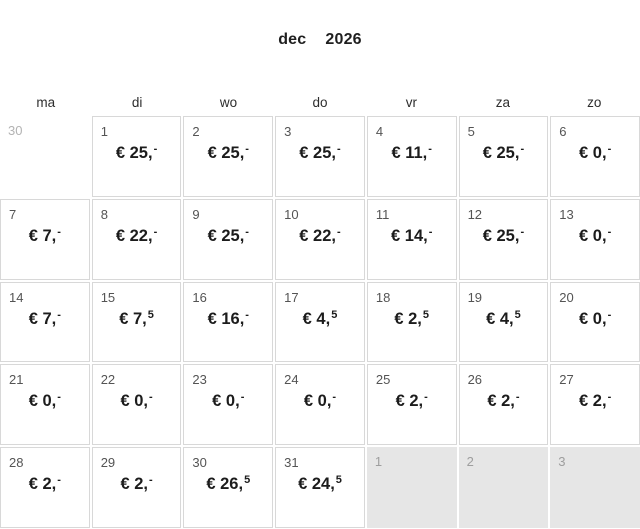  Describe the element at coordinates (45, 239) in the screenshot. I see `calendar-day-cell: 7 € 7,-` at that location.